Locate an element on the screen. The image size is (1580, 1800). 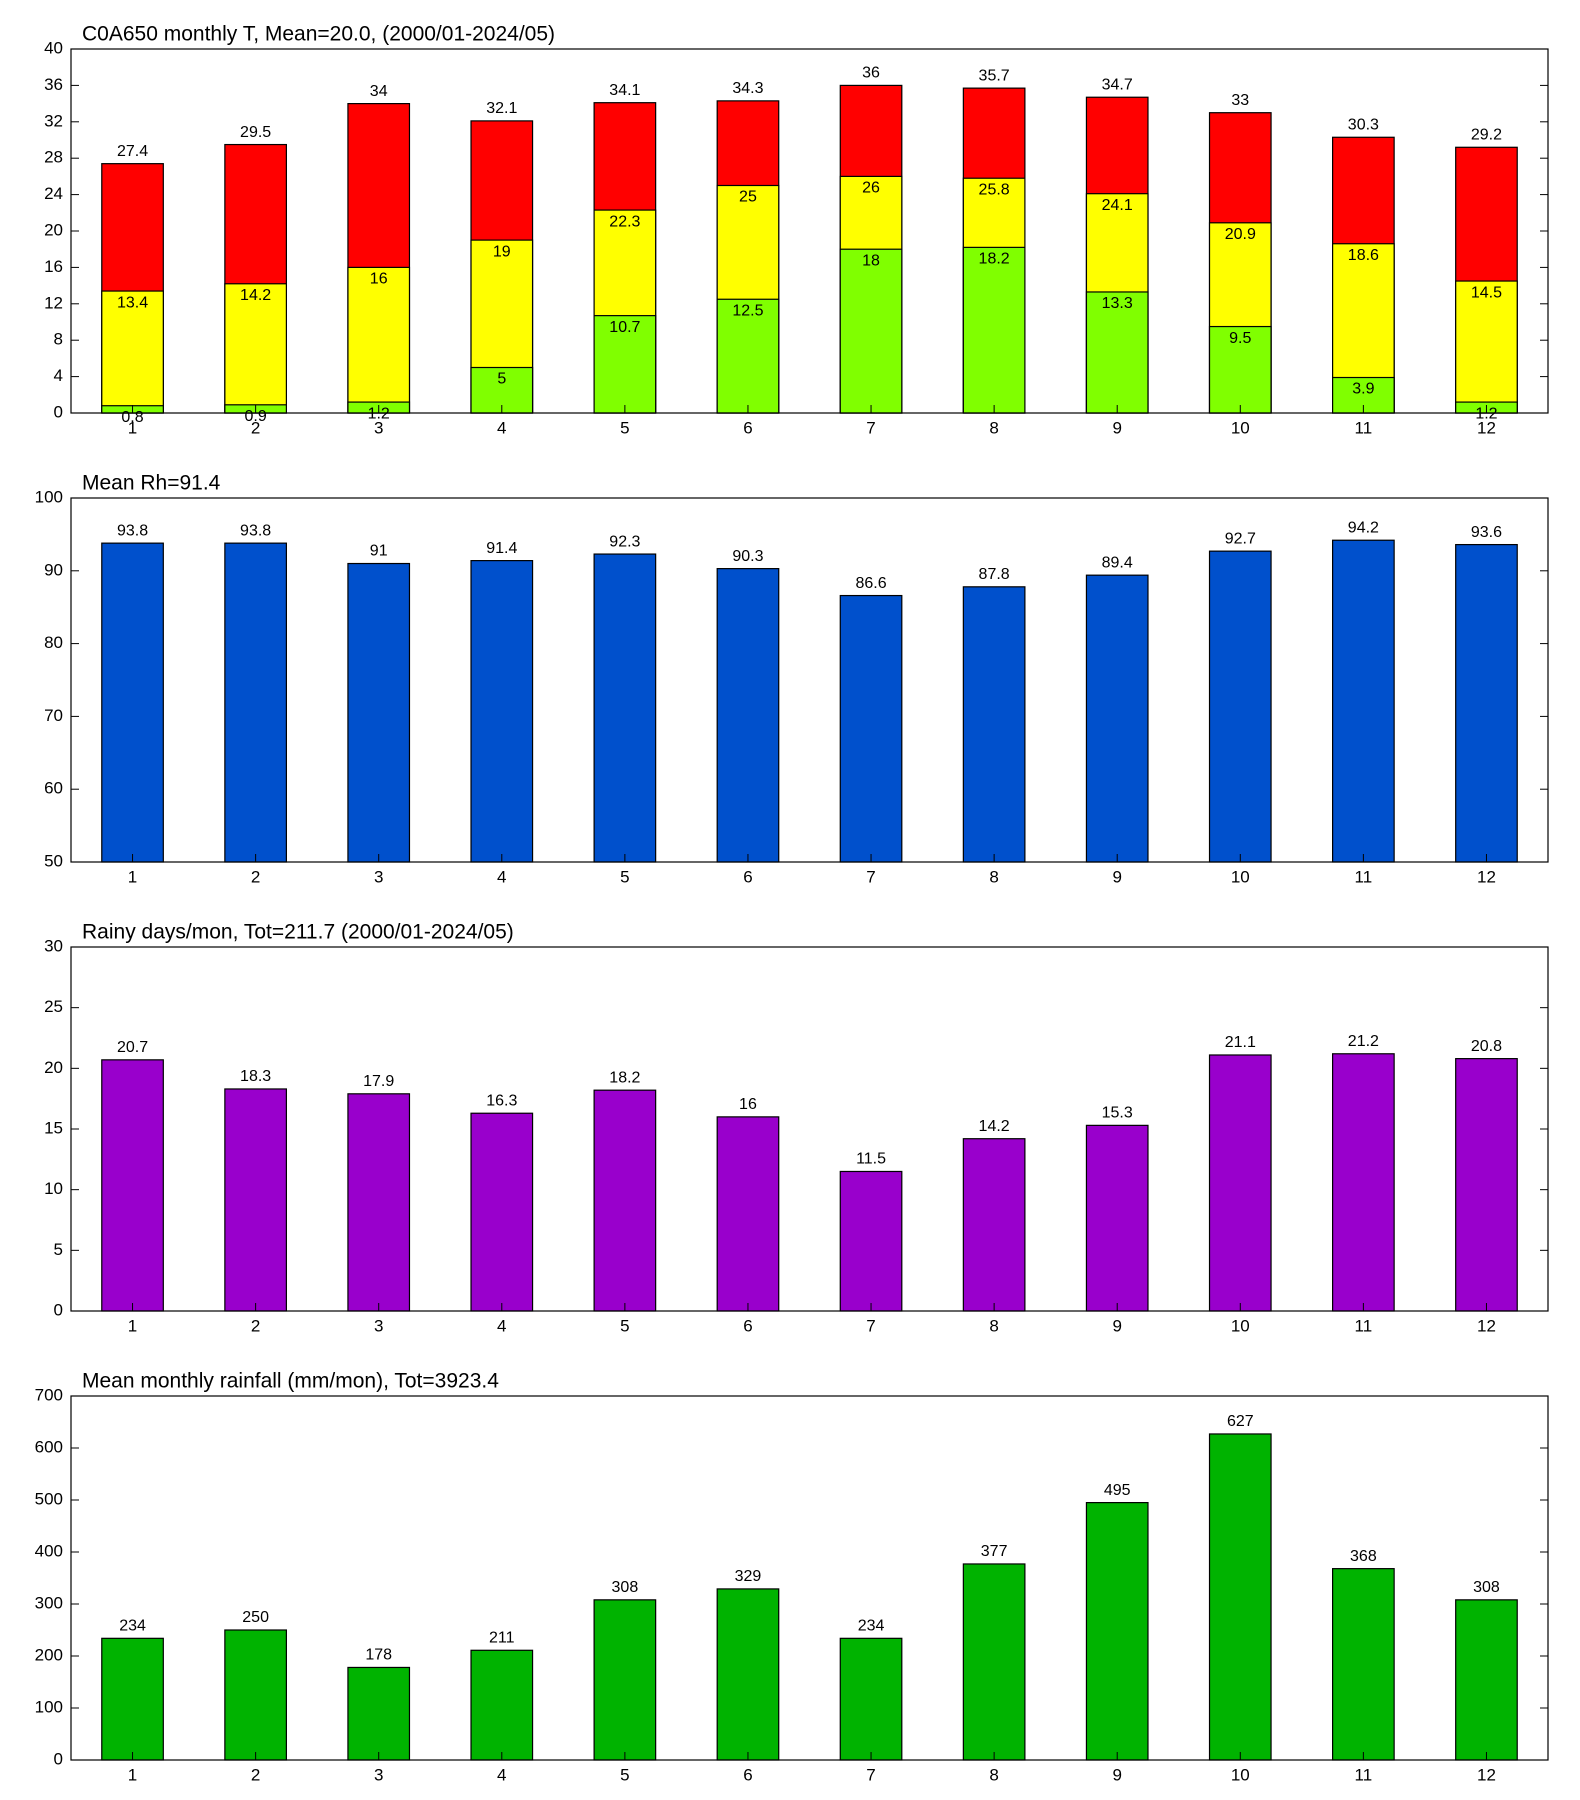
x-tick-label: 5 is located at coordinates (624, 427).